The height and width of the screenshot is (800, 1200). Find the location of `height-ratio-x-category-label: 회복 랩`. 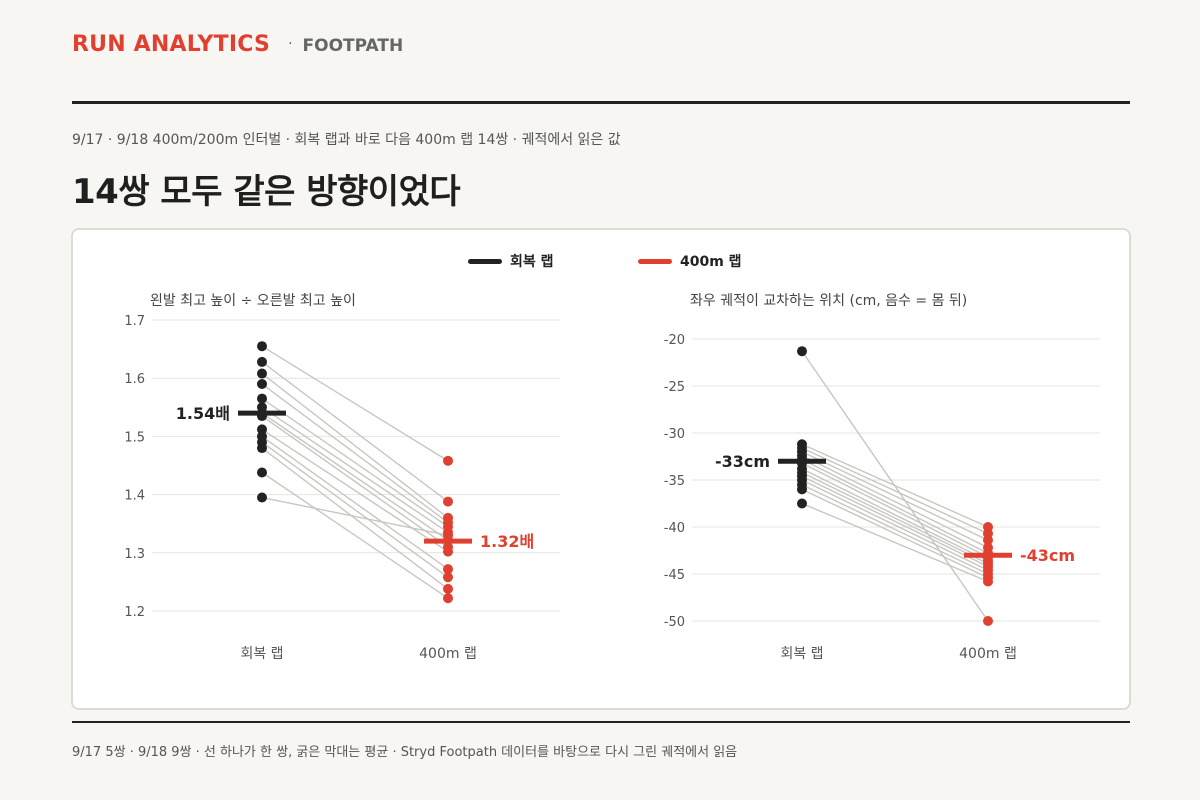

height-ratio-x-category-label: 회복 랩 is located at coordinates (261, 654).